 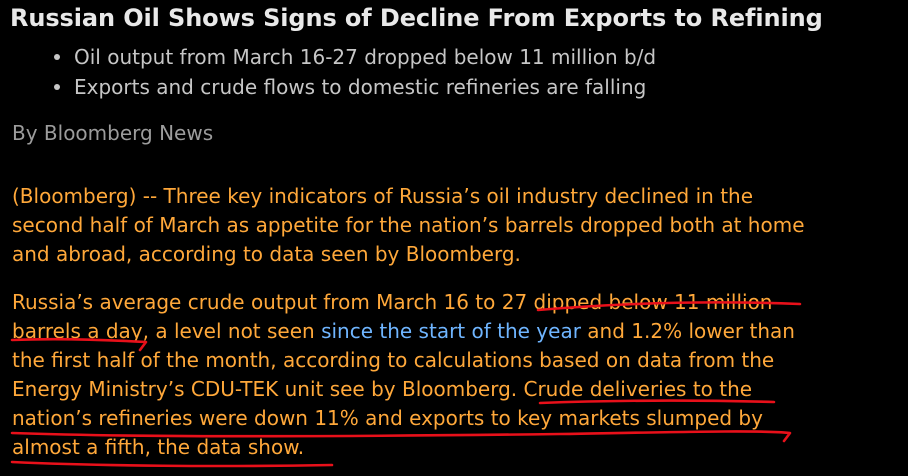 What do you see at coordinates (172, 464) in the screenshot?
I see `underline-mark` at bounding box center [172, 464].